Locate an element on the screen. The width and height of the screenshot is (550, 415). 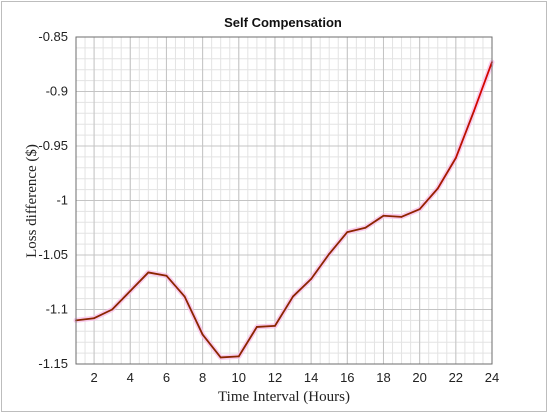
y-tick-label: -1.05 is located at coordinates (53, 254).